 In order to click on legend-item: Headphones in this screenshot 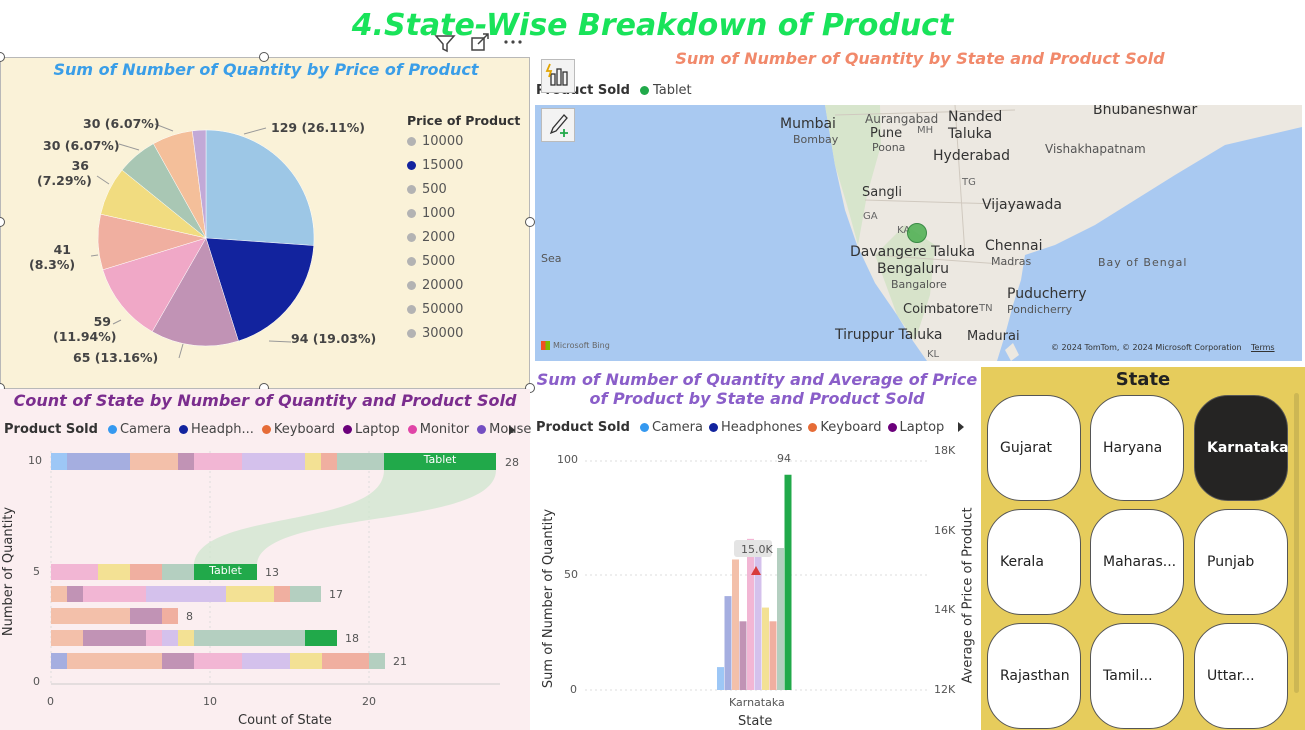, I will do `click(755, 427)`.